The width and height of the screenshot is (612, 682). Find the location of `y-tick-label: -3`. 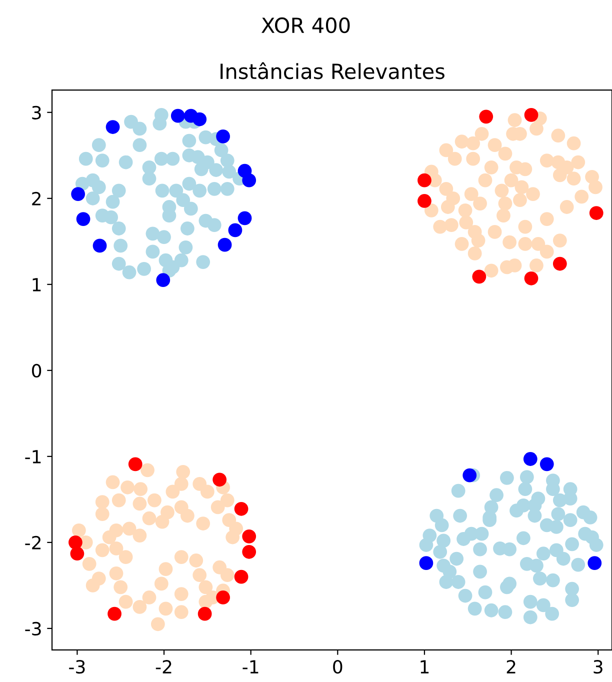

y-tick-label: -3 is located at coordinates (33, 629).